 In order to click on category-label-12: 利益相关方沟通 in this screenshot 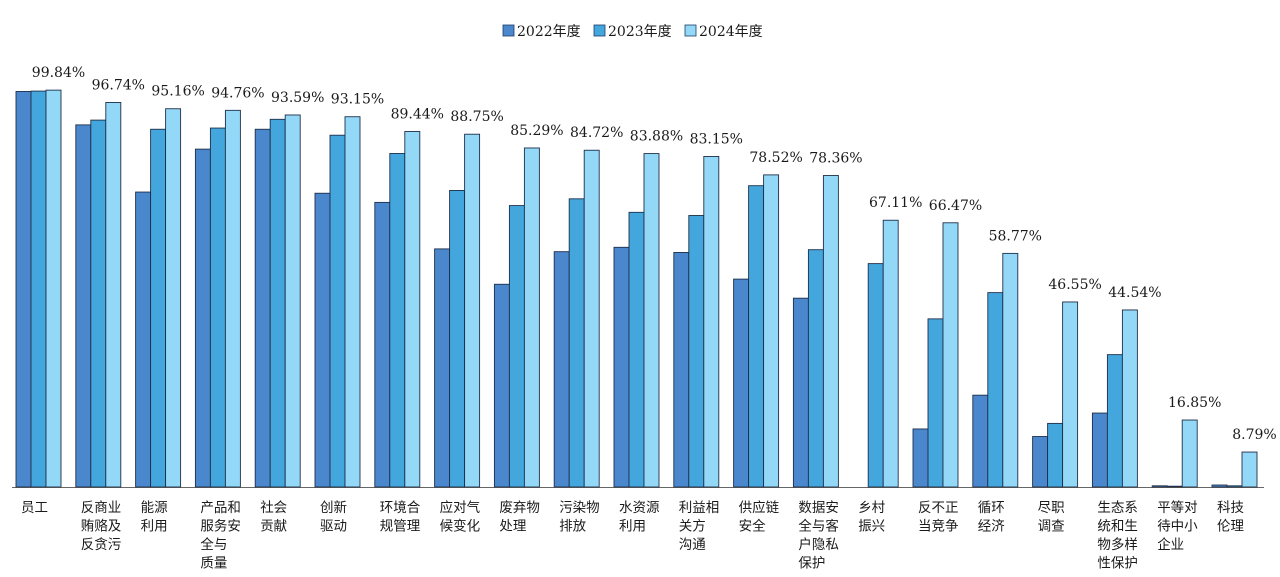, I will do `click(699, 526)`.